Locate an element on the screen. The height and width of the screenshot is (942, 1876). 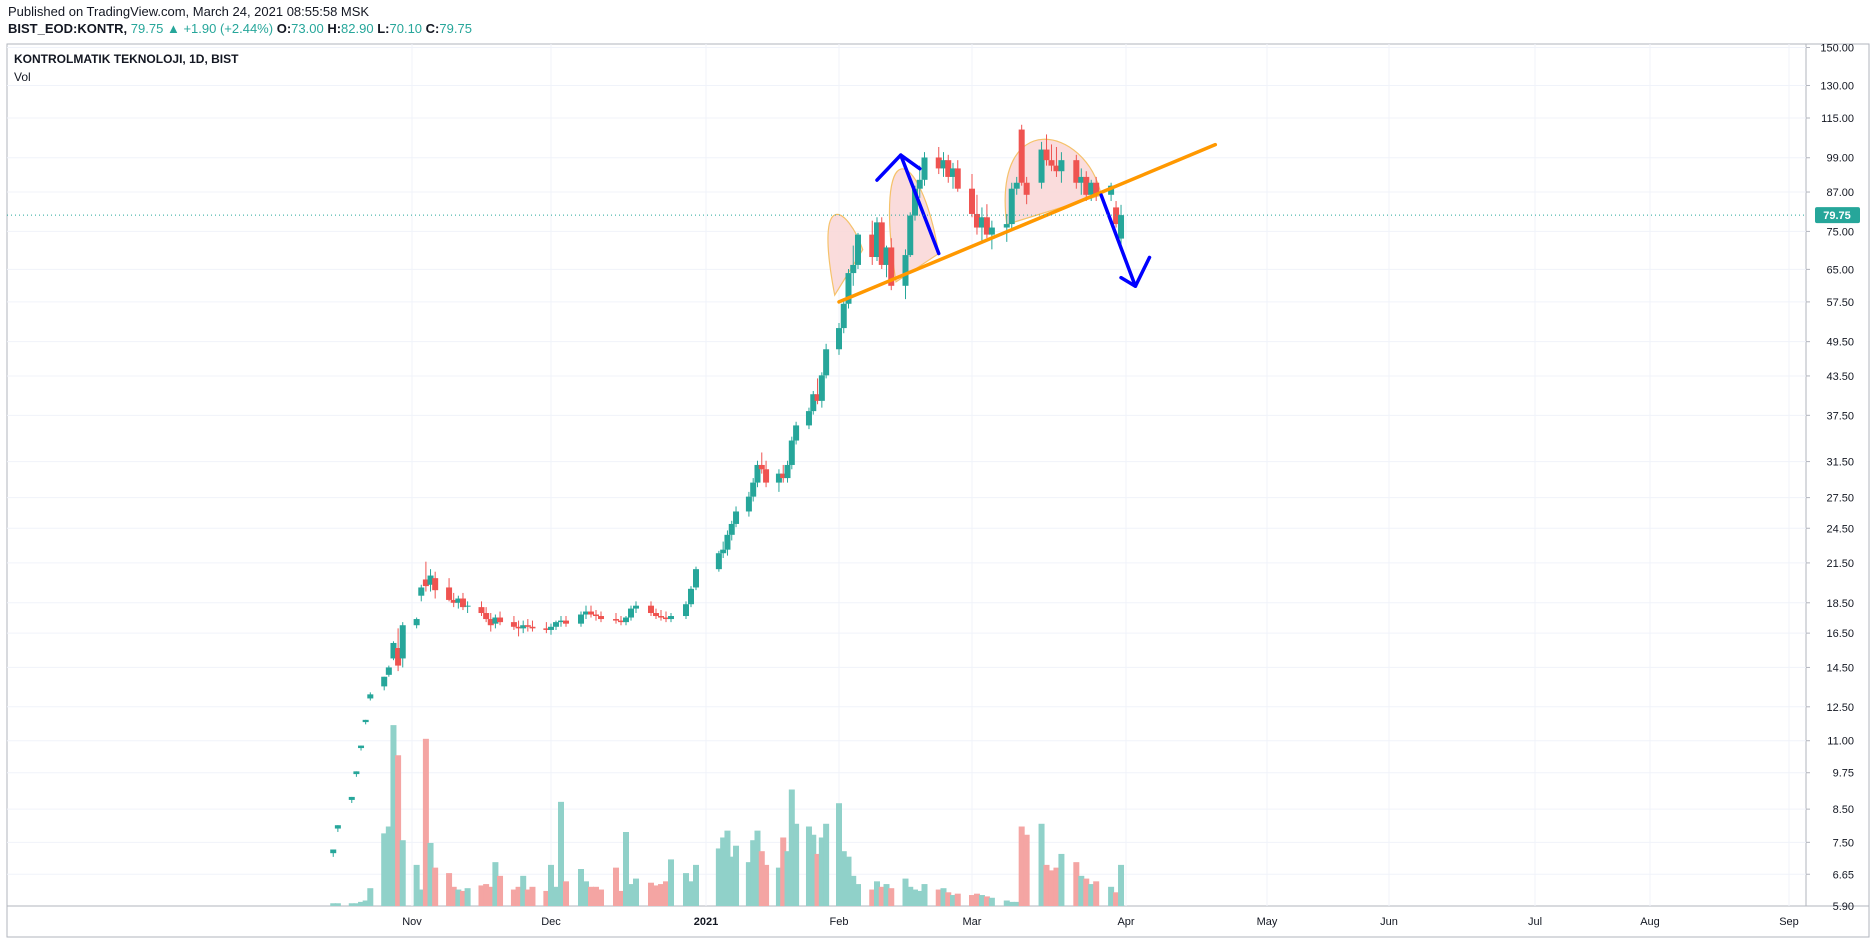
arrow-down-head-drawing is located at coordinates (1142, 271).